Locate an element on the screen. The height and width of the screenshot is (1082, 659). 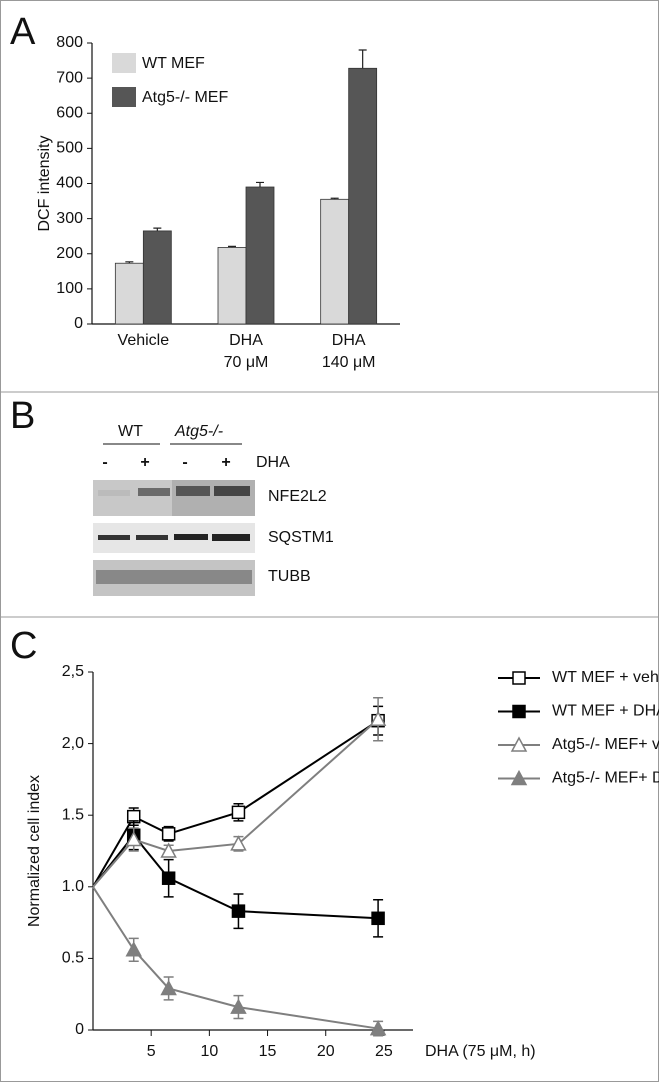
group-label: Atg5-/- is located at coordinates (198, 431).